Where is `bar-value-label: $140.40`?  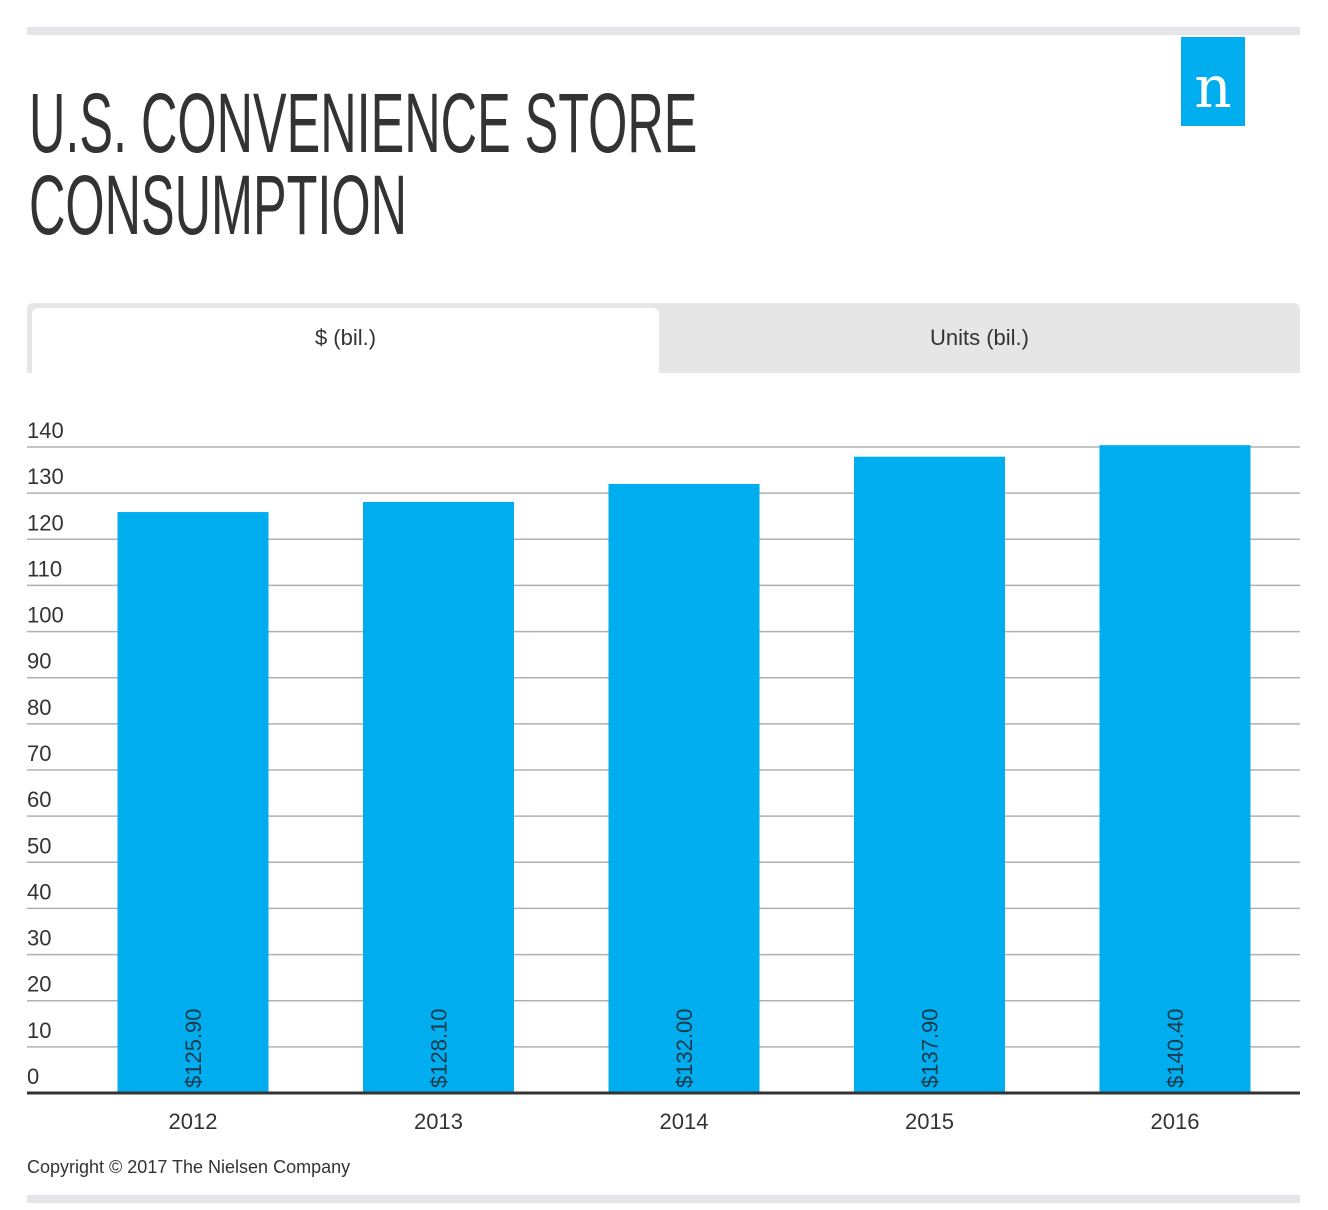
bar-value-label: $140.40 is located at coordinates (1175, 1048).